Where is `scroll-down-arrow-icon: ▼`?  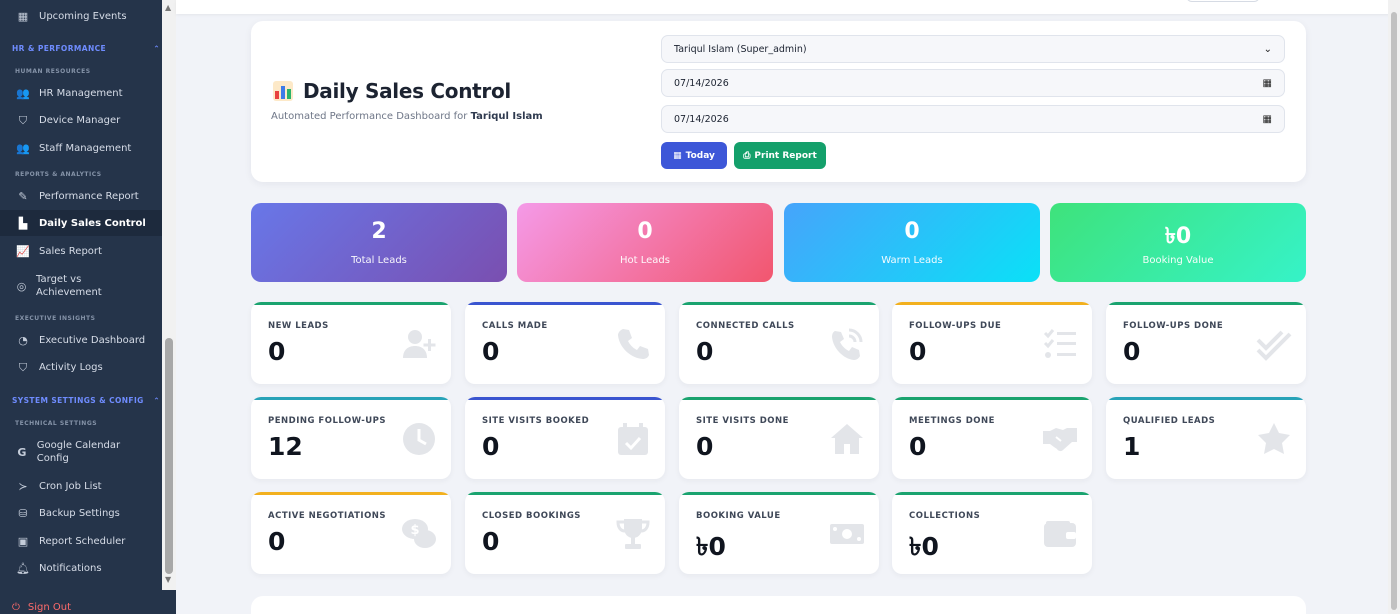
scroll-down-arrow-icon: ▼ is located at coordinates (168, 579).